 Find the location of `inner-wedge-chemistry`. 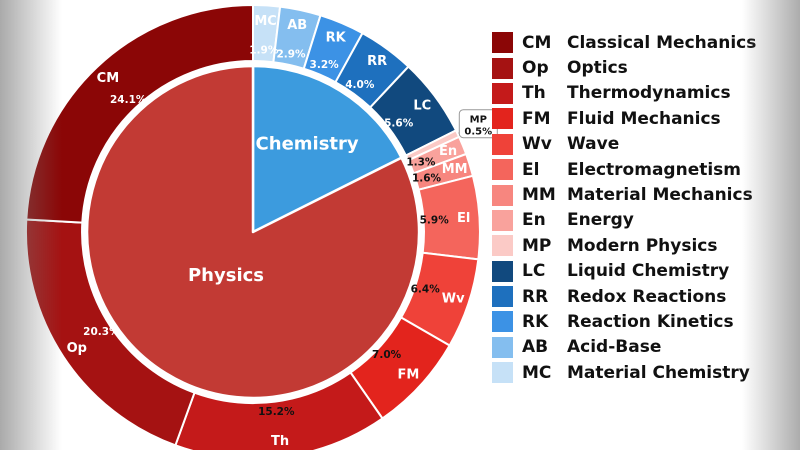

inner-wedge-chemistry is located at coordinates (327, 149).